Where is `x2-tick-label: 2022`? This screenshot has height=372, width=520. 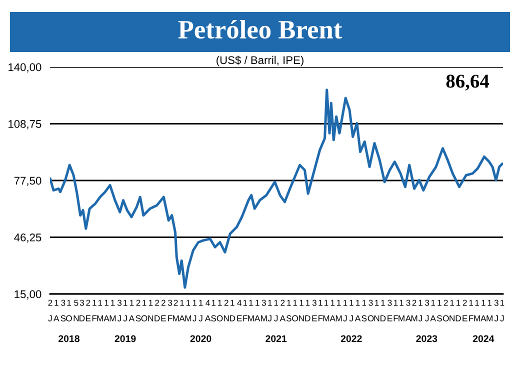
x2-tick-label: 2022 is located at coordinates (351, 338).